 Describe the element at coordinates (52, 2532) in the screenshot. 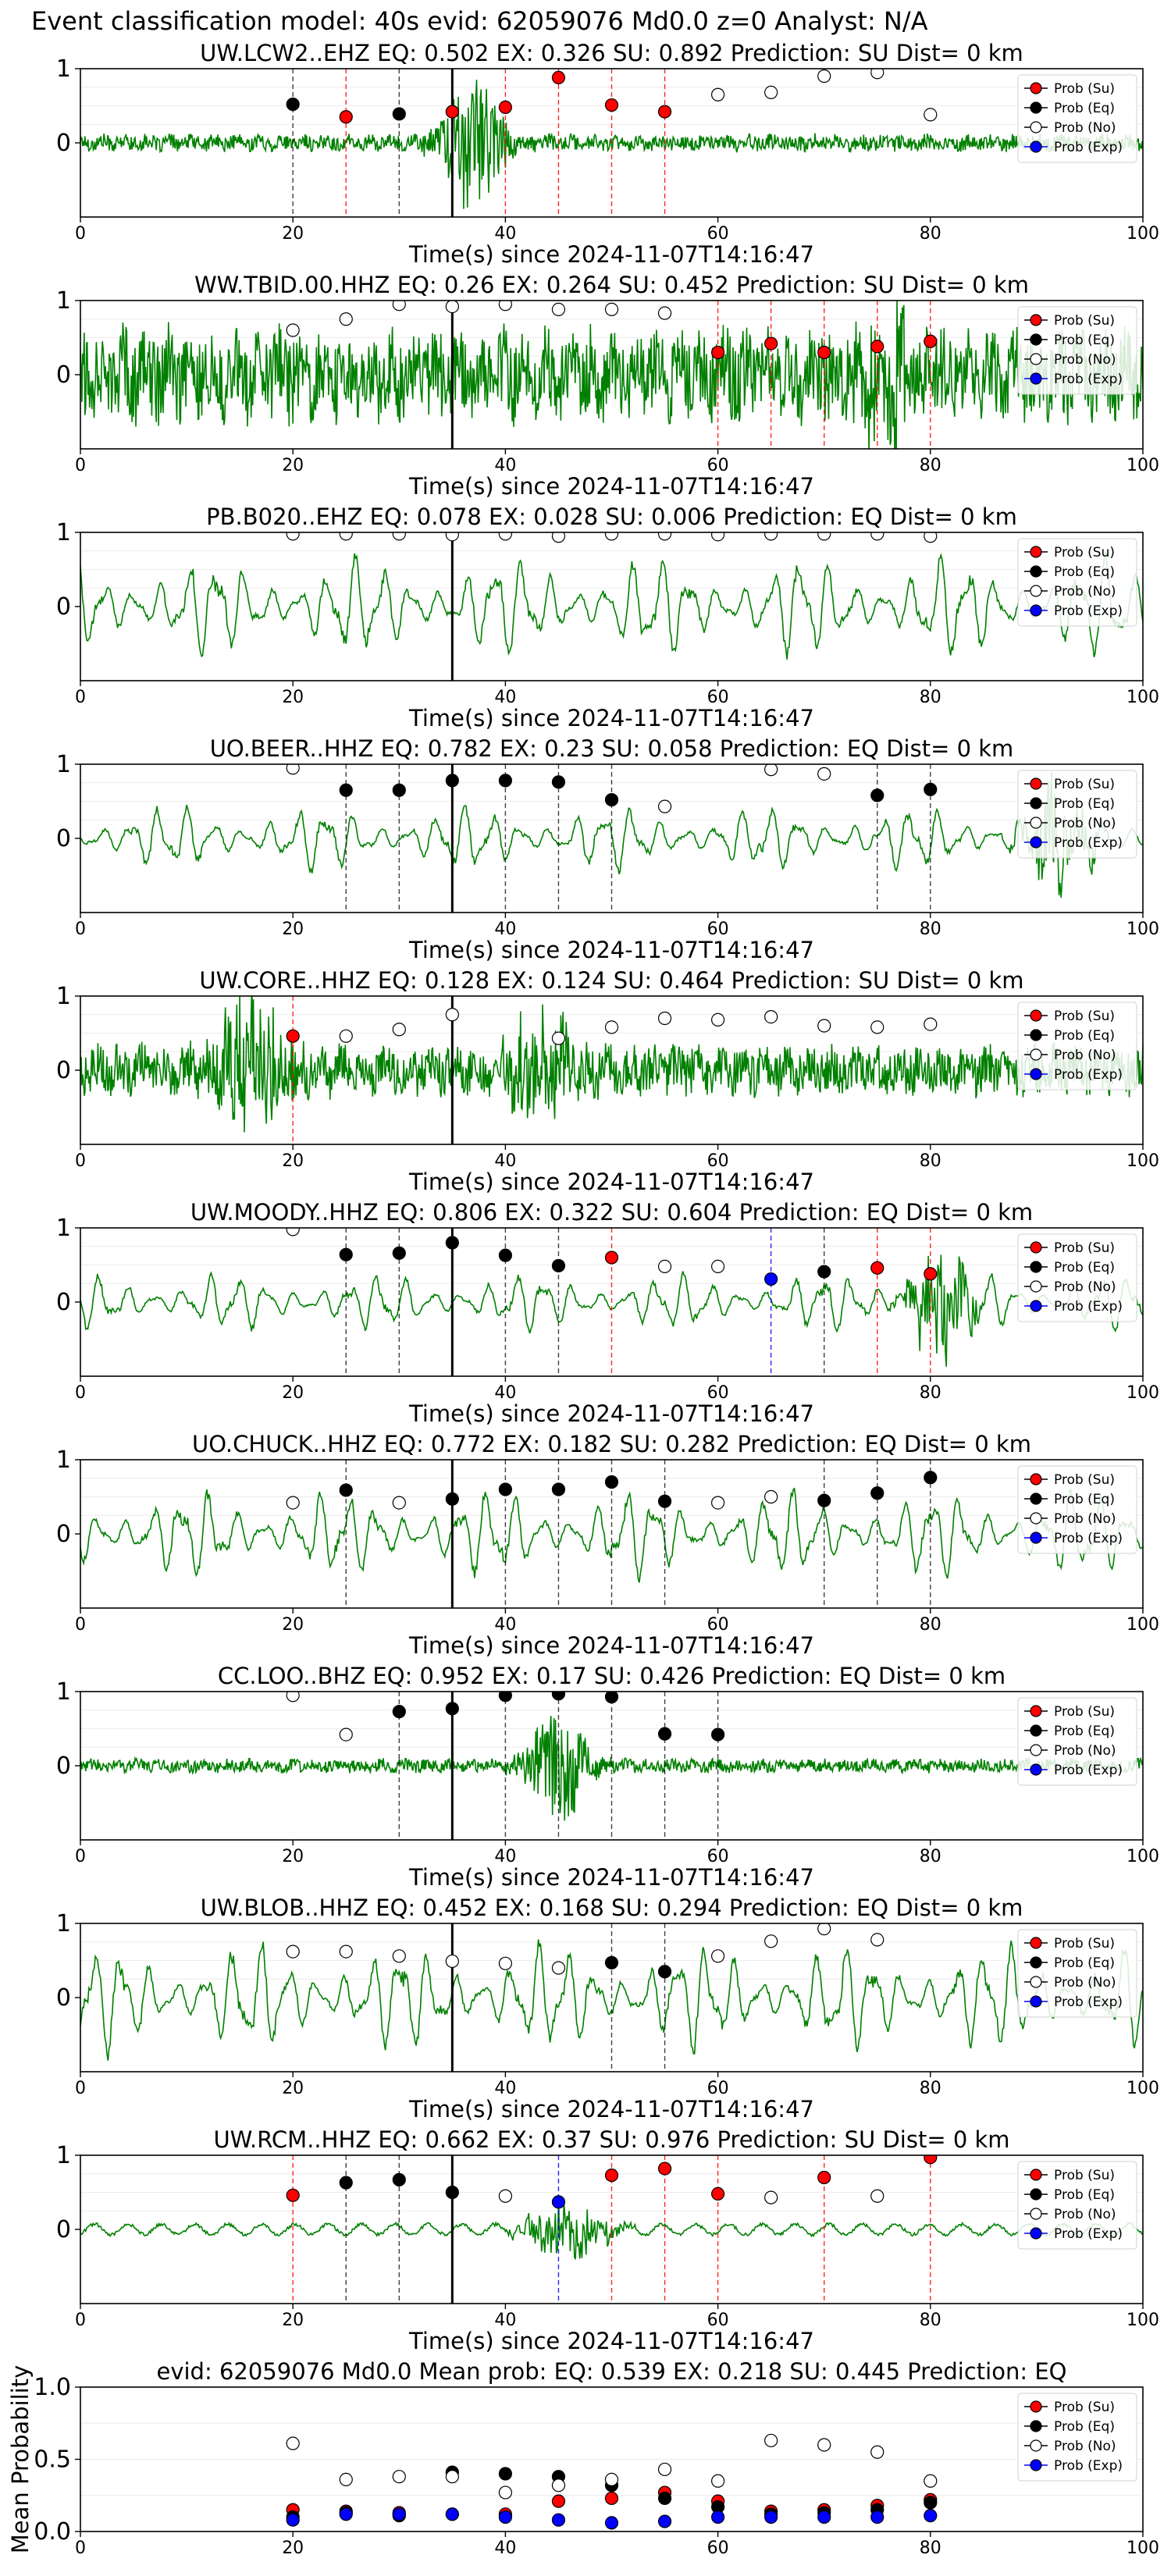

I see `y-tick-label: 0.0` at that location.